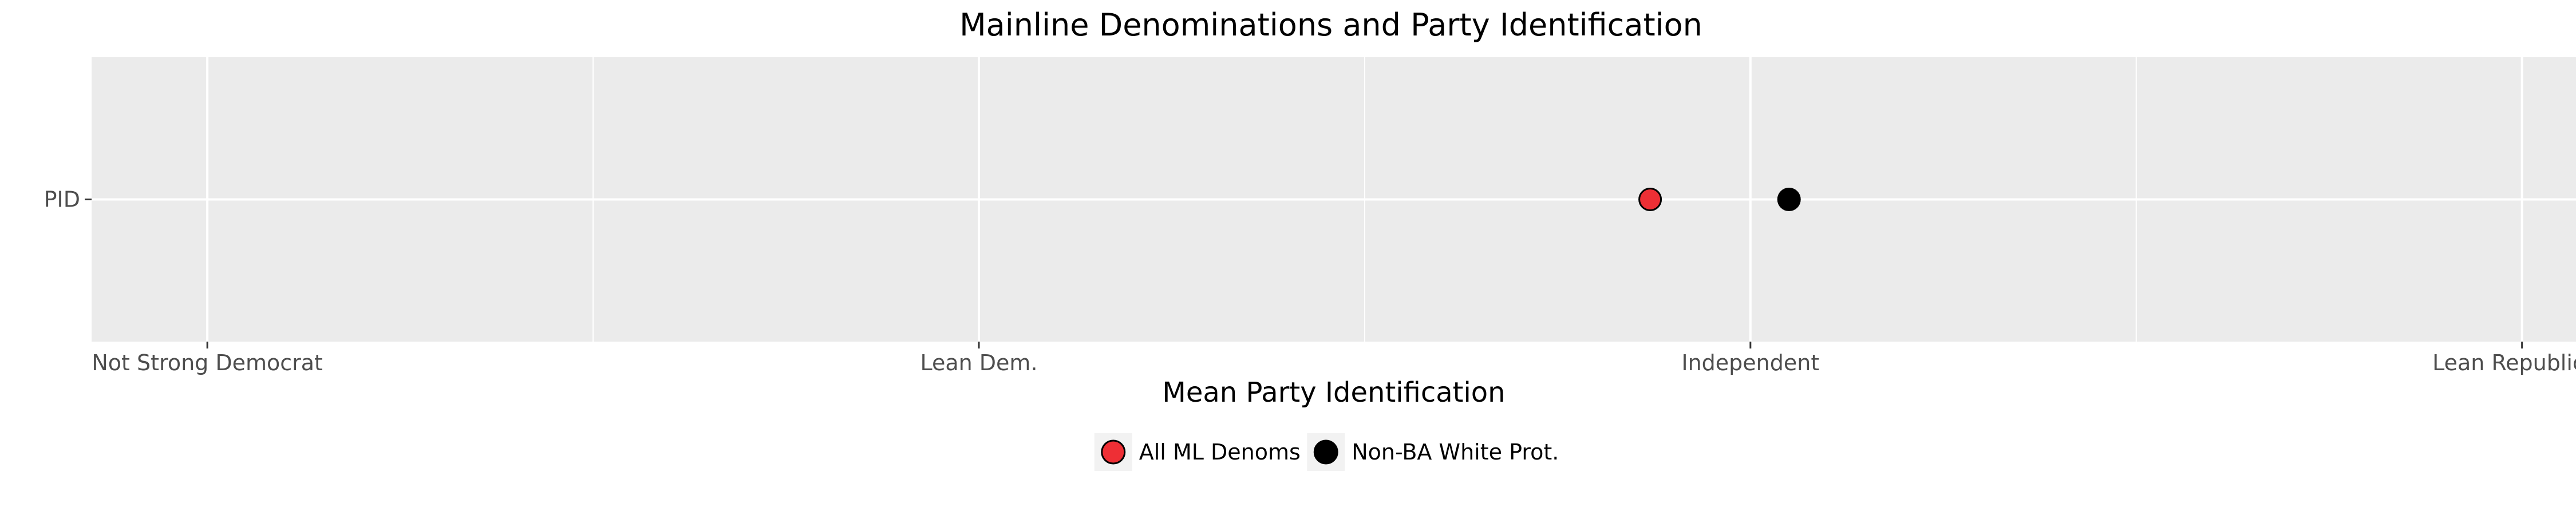  I want to click on data-points, so click(1719, 199).